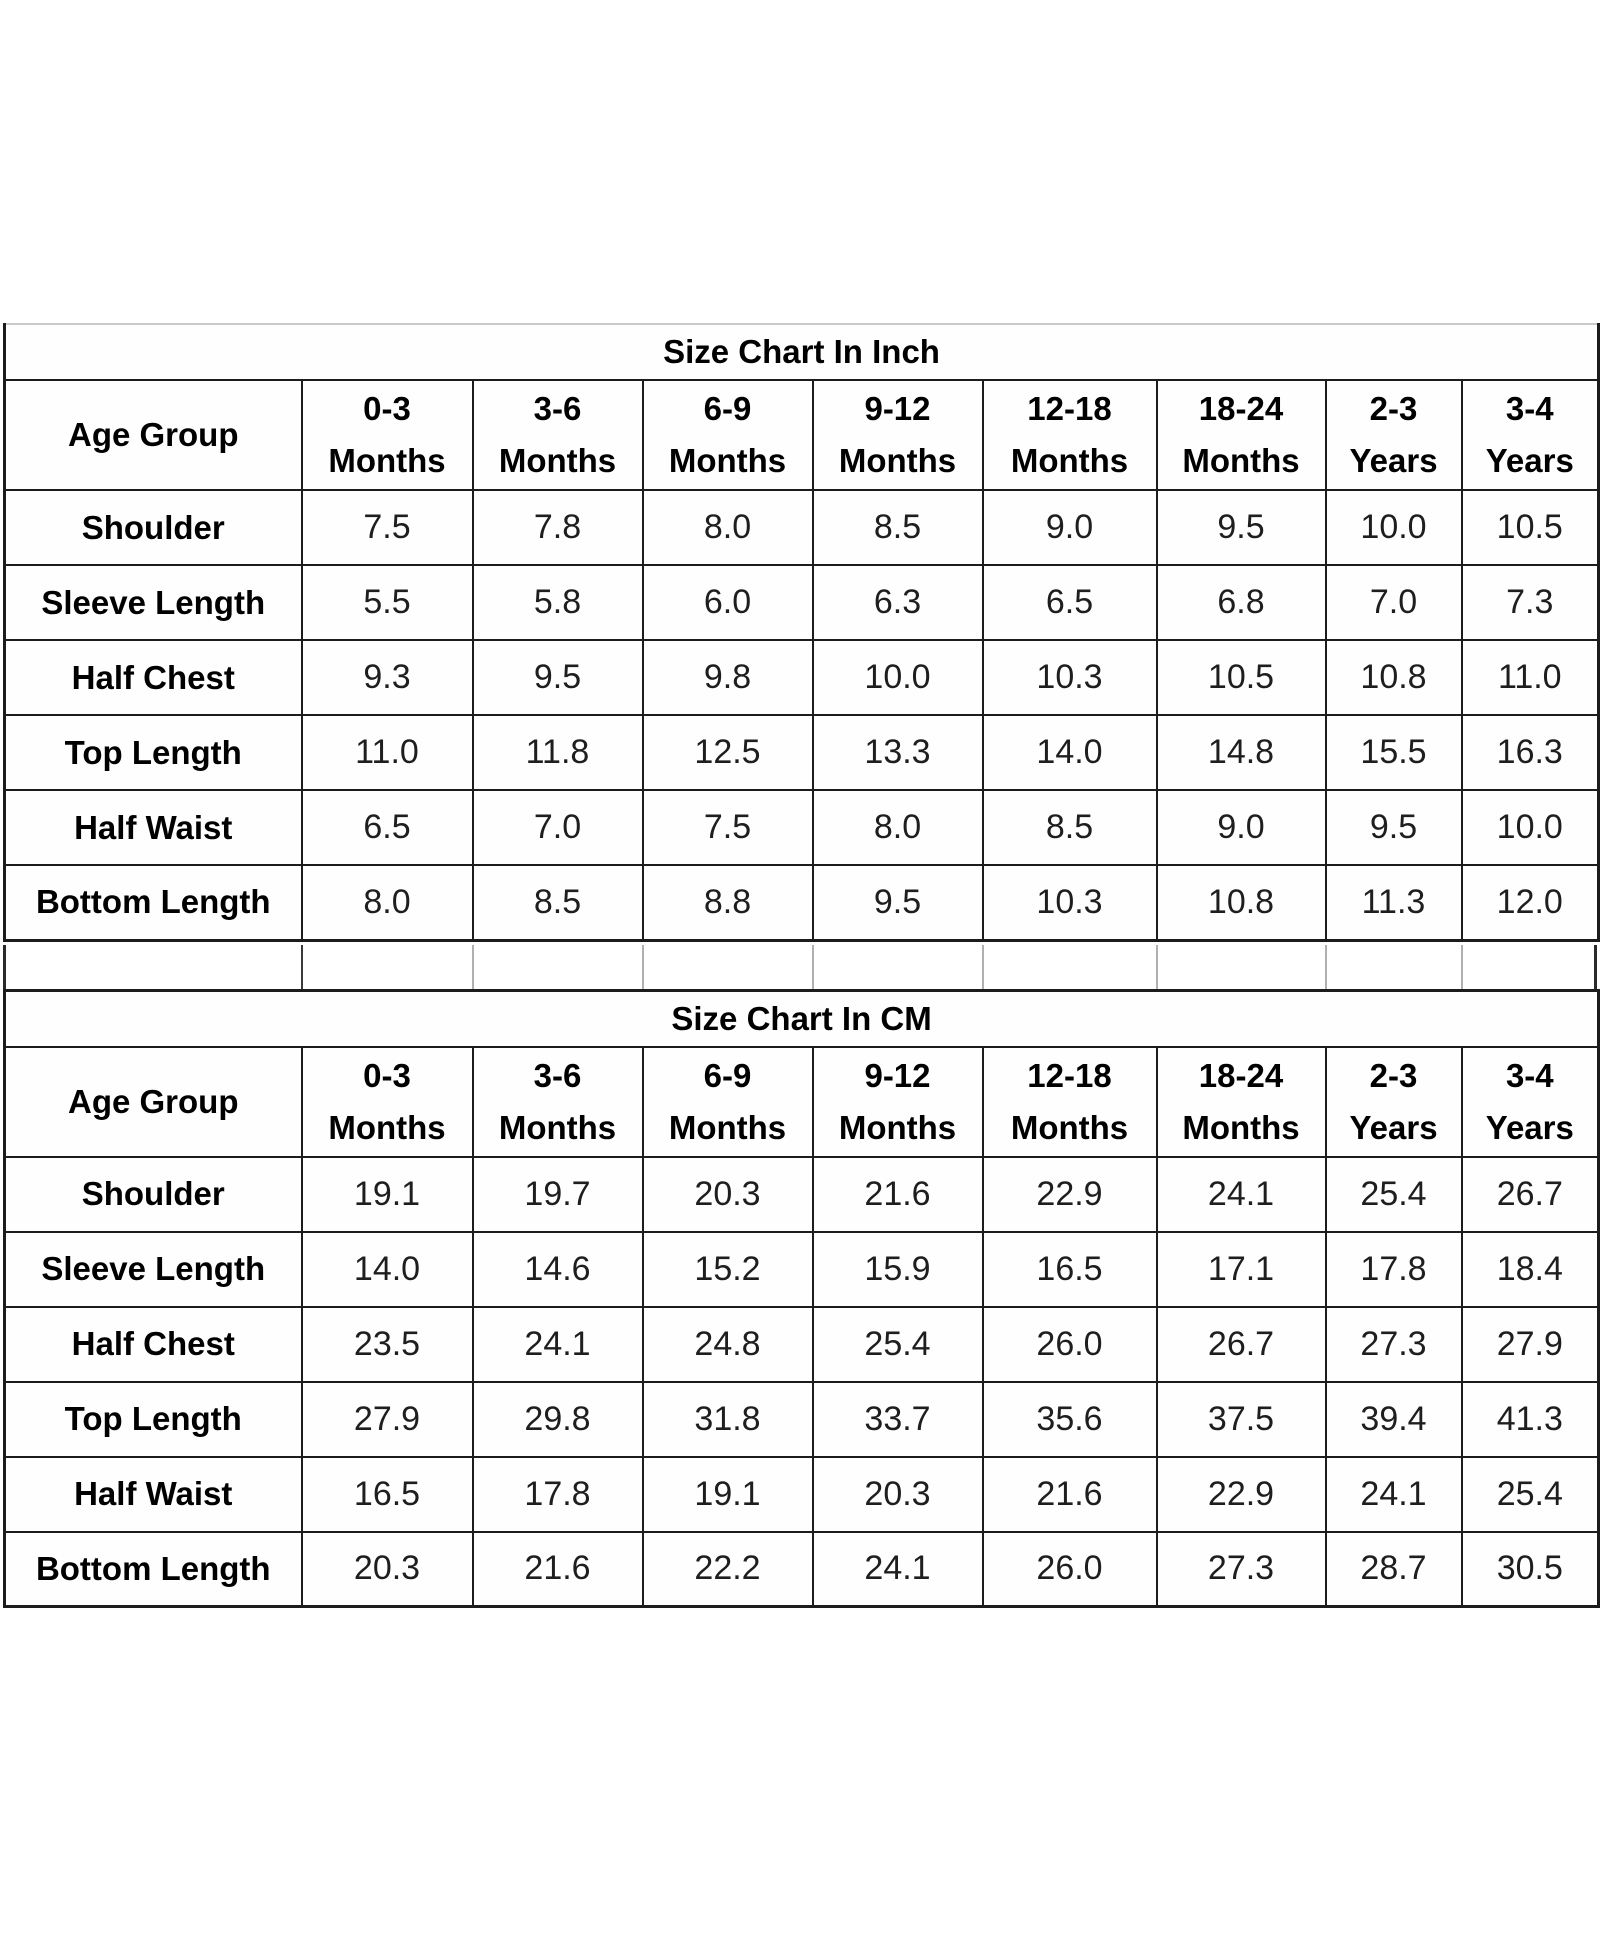 The height and width of the screenshot is (1939, 1600). I want to click on size-value: 31.8, so click(727, 1419).